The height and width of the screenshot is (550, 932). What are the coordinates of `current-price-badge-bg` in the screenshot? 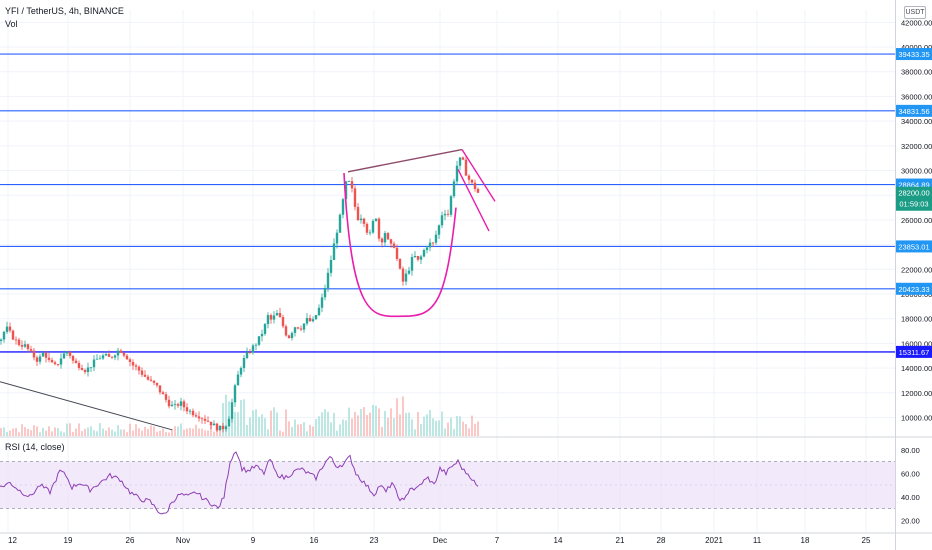 It's located at (914, 198).